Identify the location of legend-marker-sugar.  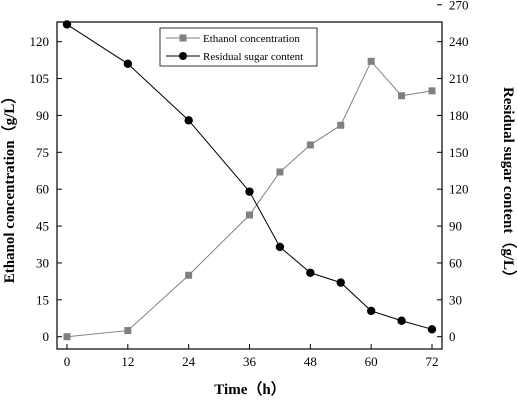
(183, 56).